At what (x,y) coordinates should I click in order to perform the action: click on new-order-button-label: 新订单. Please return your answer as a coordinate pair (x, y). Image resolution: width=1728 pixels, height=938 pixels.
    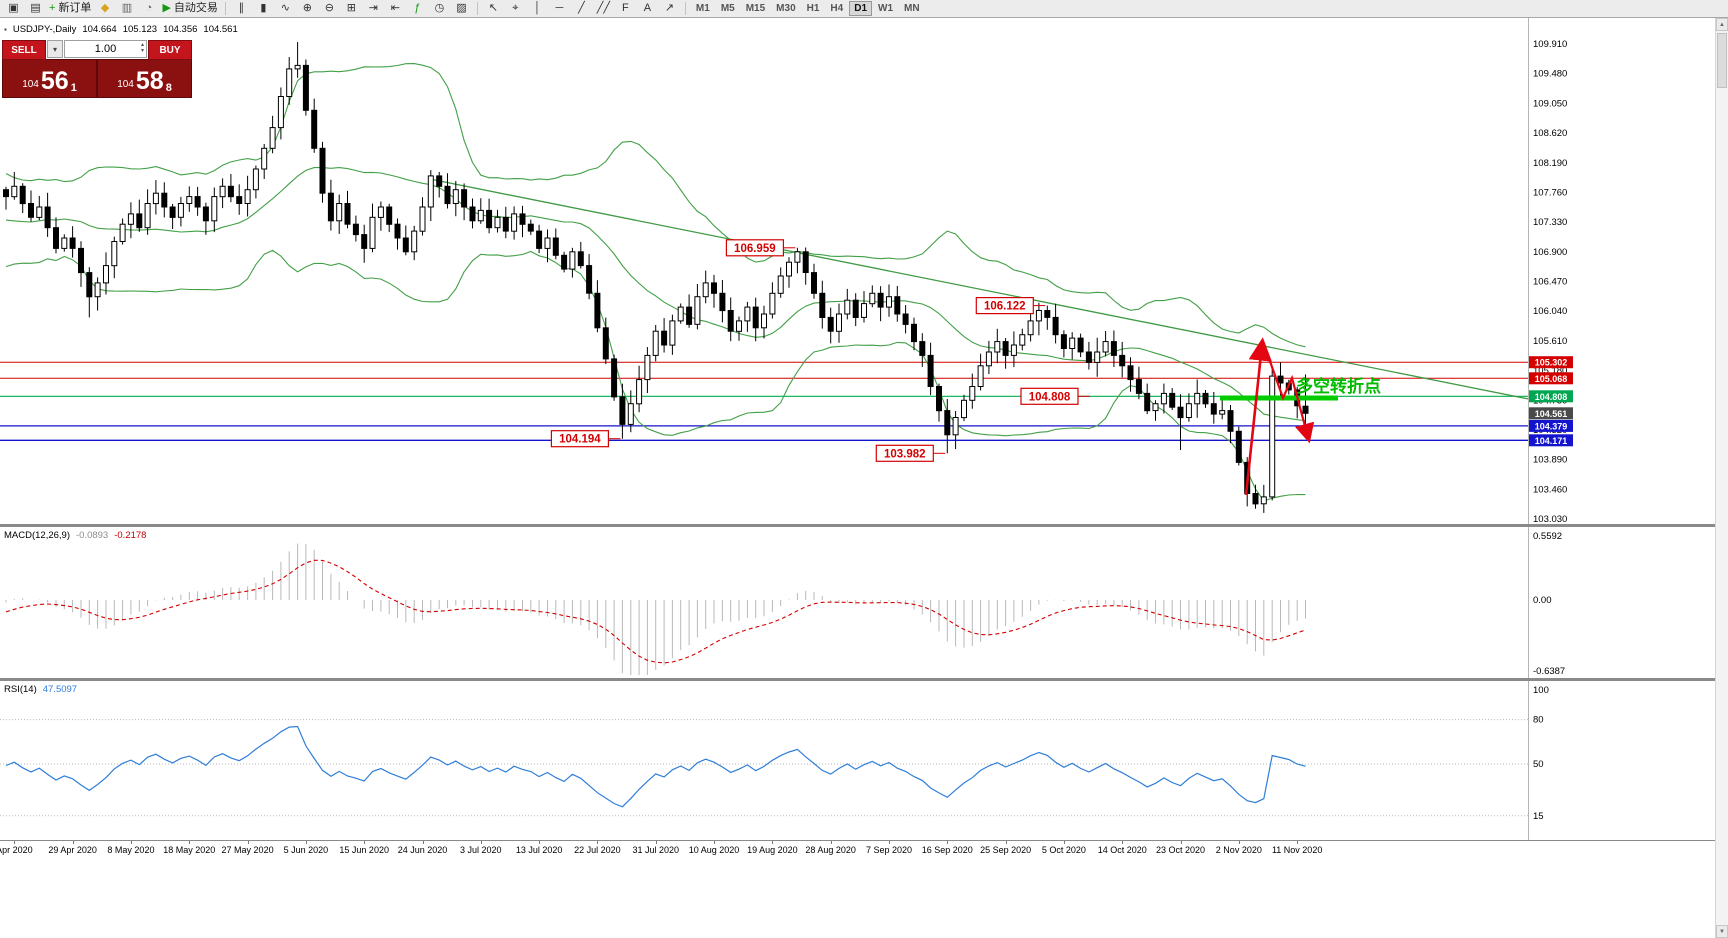
    Looking at the image, I should click on (75, 8).